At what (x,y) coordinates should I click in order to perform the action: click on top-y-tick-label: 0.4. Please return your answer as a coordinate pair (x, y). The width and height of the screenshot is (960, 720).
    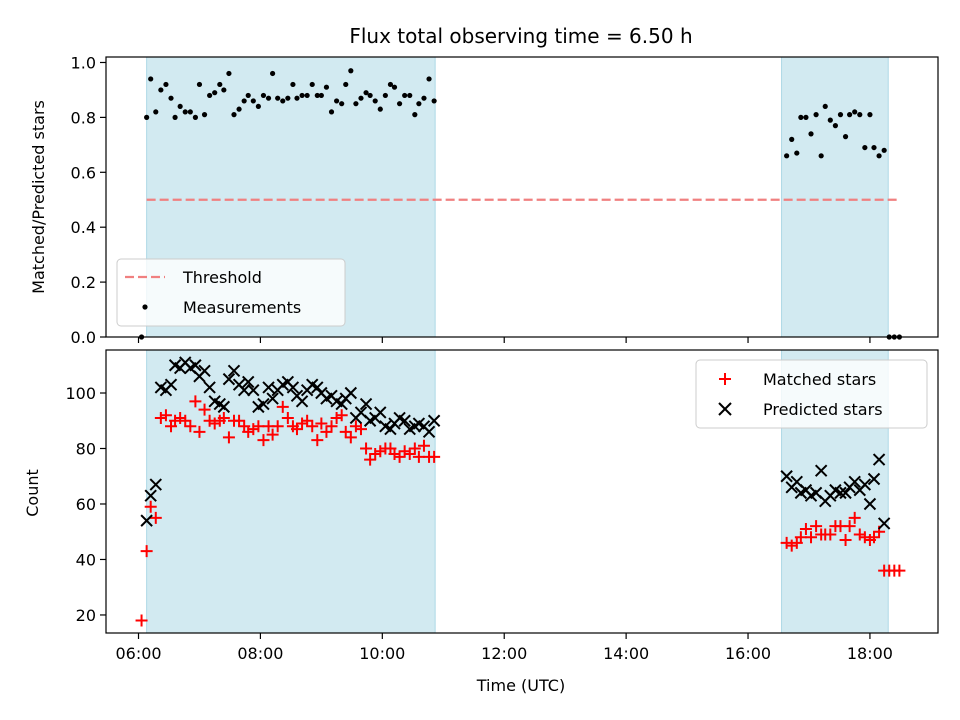
    Looking at the image, I should click on (83, 227).